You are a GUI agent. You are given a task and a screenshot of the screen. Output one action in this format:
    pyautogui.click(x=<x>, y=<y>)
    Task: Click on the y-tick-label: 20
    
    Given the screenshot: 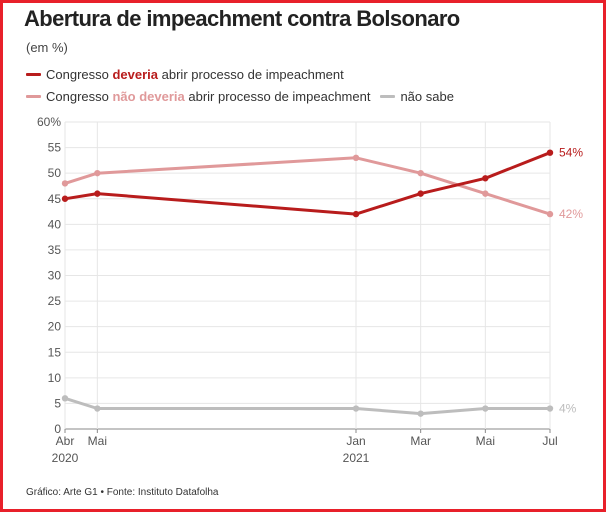 What is the action you would take?
    pyautogui.click(x=55, y=327)
    